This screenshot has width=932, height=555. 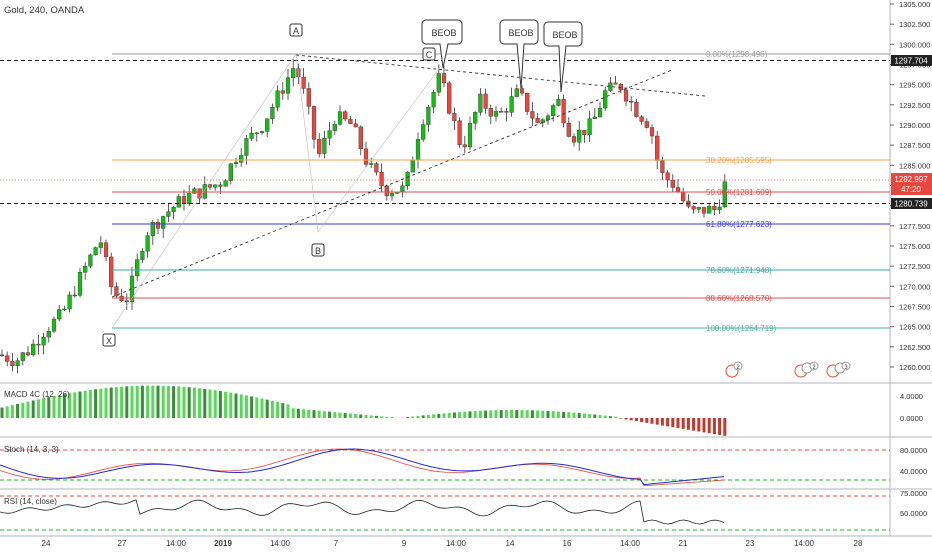 What do you see at coordinates (741, 328) in the screenshot?
I see `fib-label: 100.00%(1264.719)` at bounding box center [741, 328].